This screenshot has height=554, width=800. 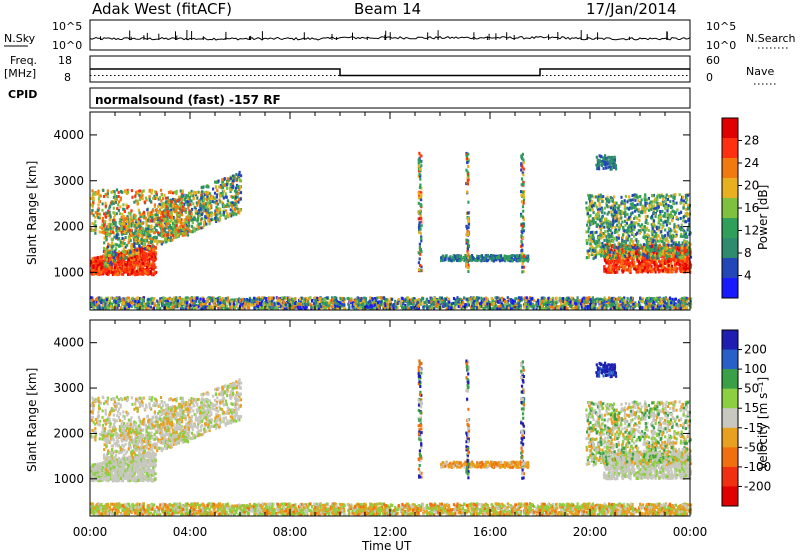 I want to click on beam-title: Beam 14, so click(x=387, y=9).